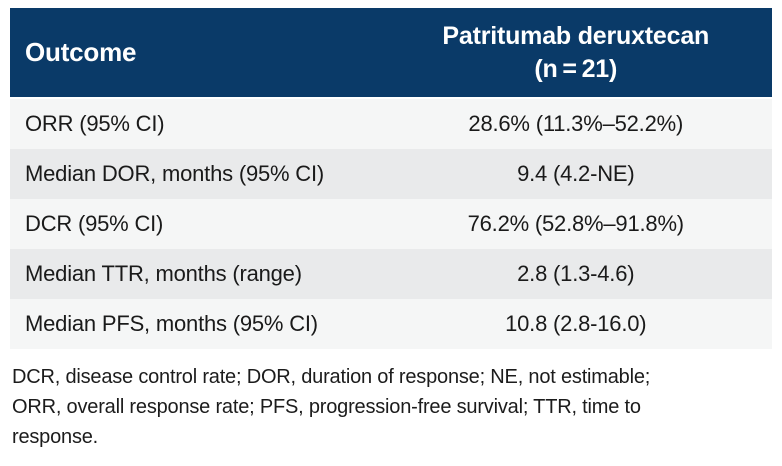 The image size is (782, 466). Describe the element at coordinates (576, 35) in the screenshot. I see `header-treatment-name: Patritumab deruxtecan` at that location.